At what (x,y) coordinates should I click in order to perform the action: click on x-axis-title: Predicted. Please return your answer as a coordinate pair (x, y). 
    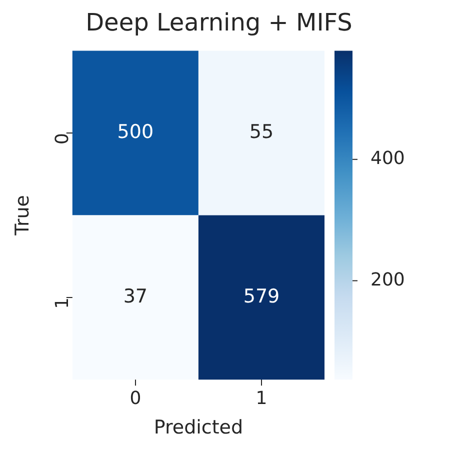
    Looking at the image, I should click on (199, 427).